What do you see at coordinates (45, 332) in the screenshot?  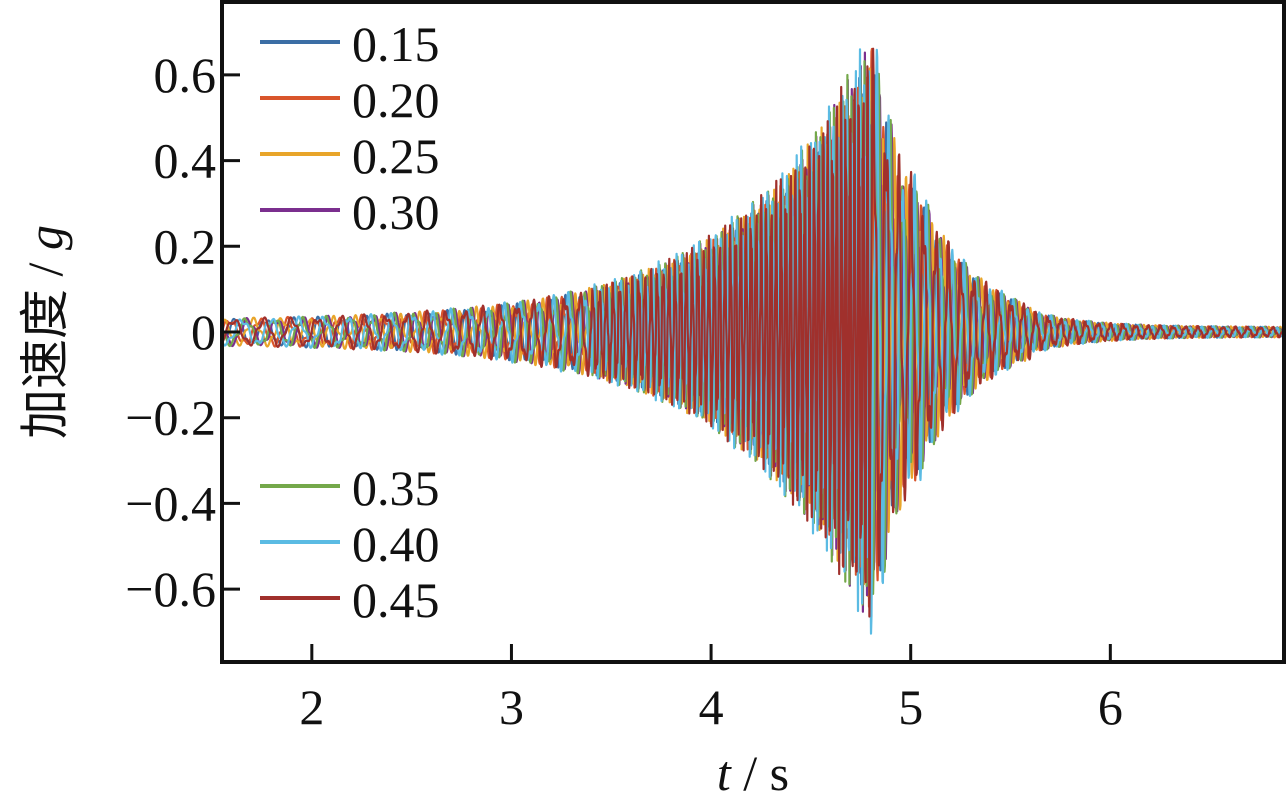 I see `y-axis-label: 加速度 / g` at bounding box center [45, 332].